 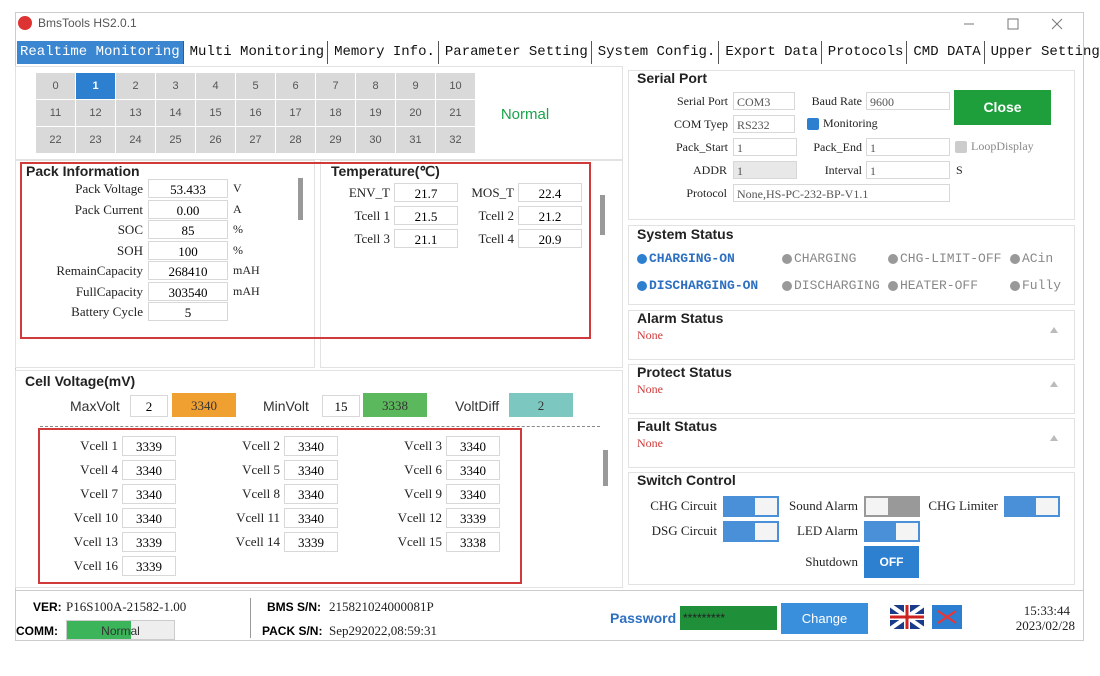 I want to click on password-input: *********, so click(x=728, y=618).